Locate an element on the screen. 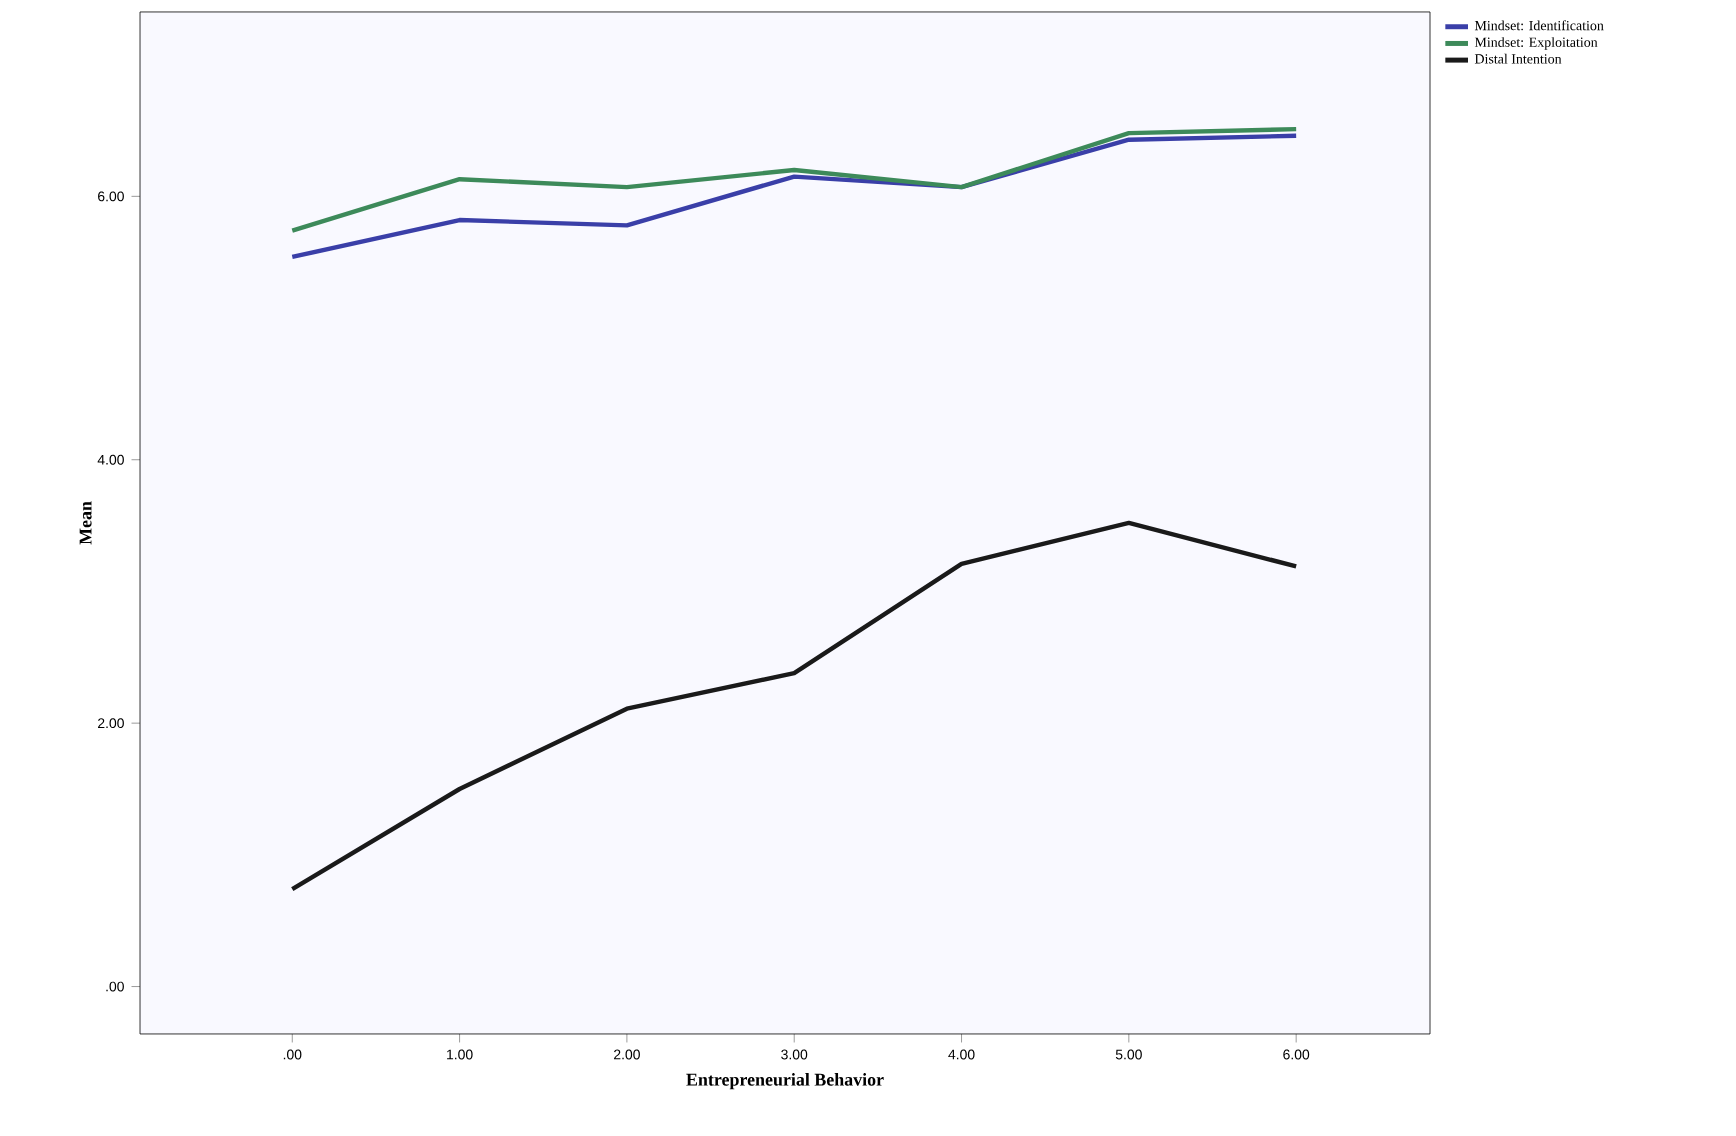 Image resolution: width=1736 pixels, height=1136 pixels. y-axis-title: Mean is located at coordinates (85, 523).